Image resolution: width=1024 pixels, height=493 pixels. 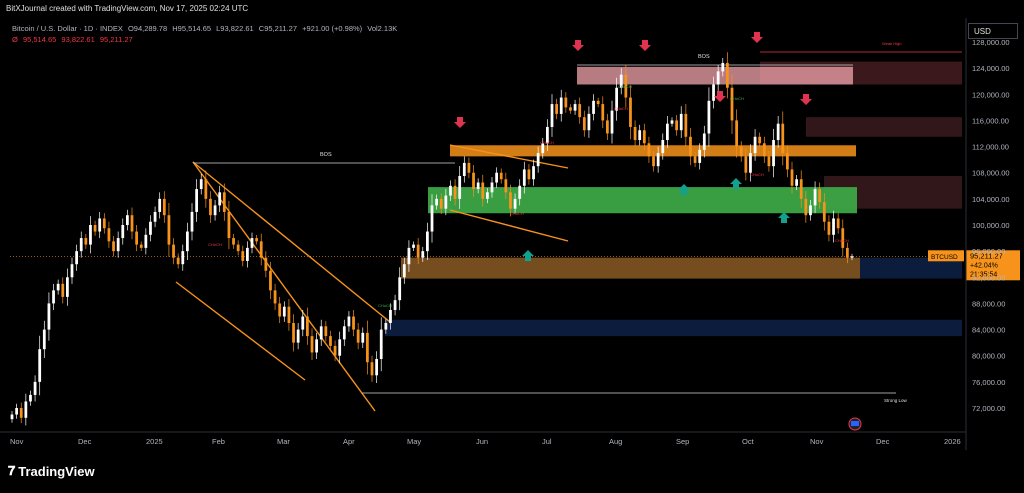 I want to click on buy-arrow-icon, so click(x=528, y=255).